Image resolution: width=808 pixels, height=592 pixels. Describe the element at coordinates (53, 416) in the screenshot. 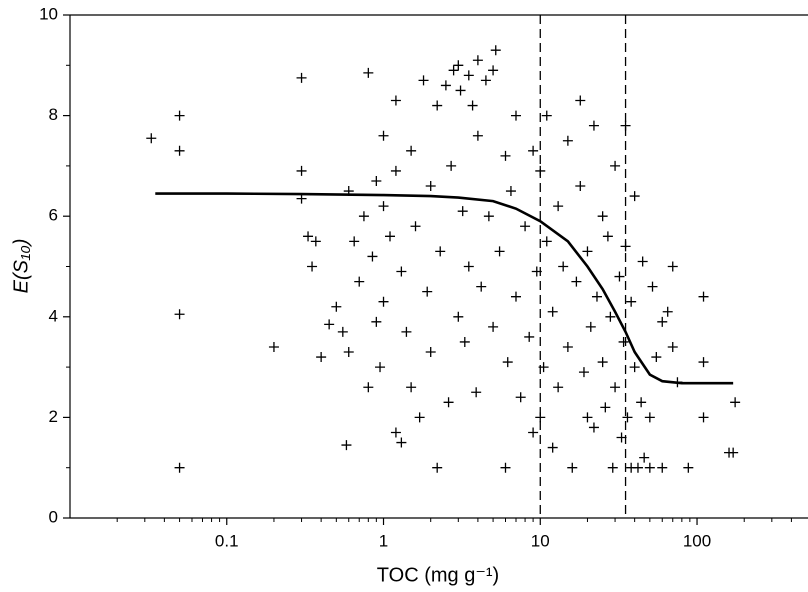

I see `y-tick-label: 2` at that location.